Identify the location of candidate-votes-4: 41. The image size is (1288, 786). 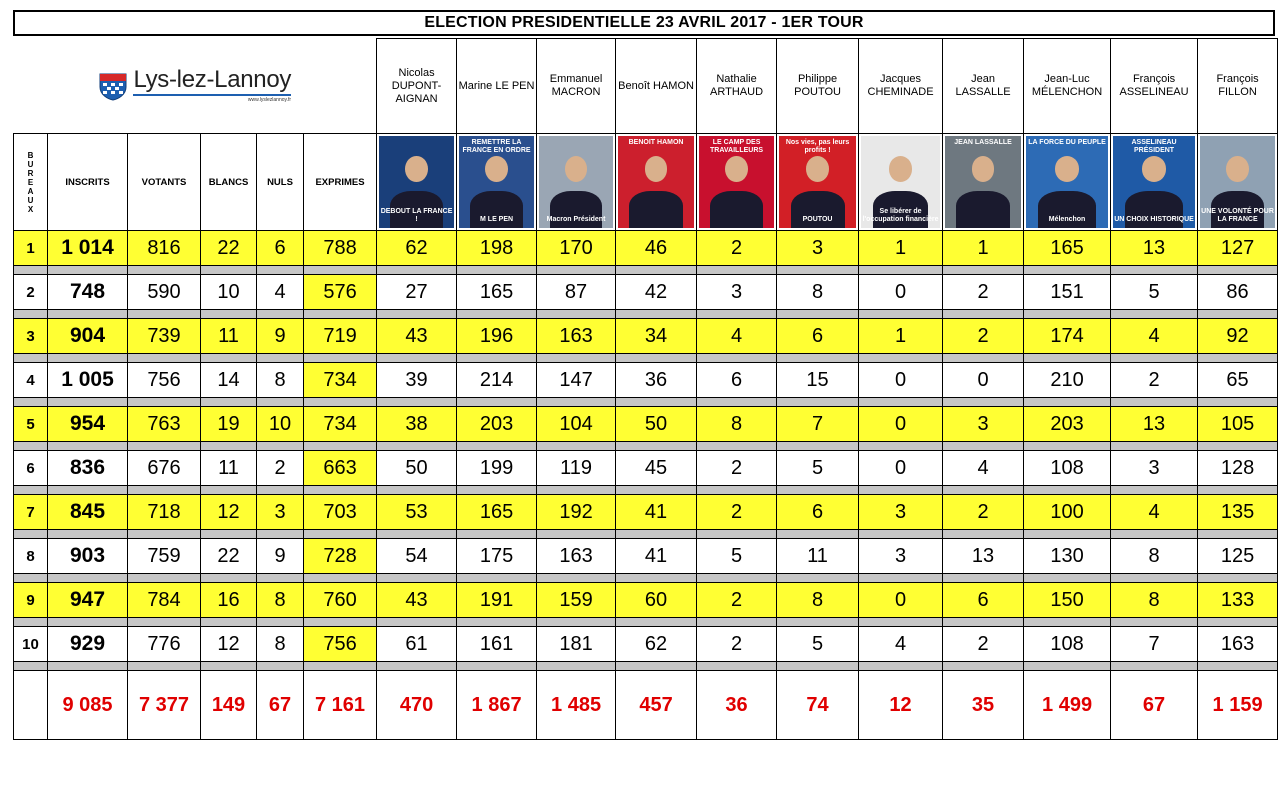
(656, 556).